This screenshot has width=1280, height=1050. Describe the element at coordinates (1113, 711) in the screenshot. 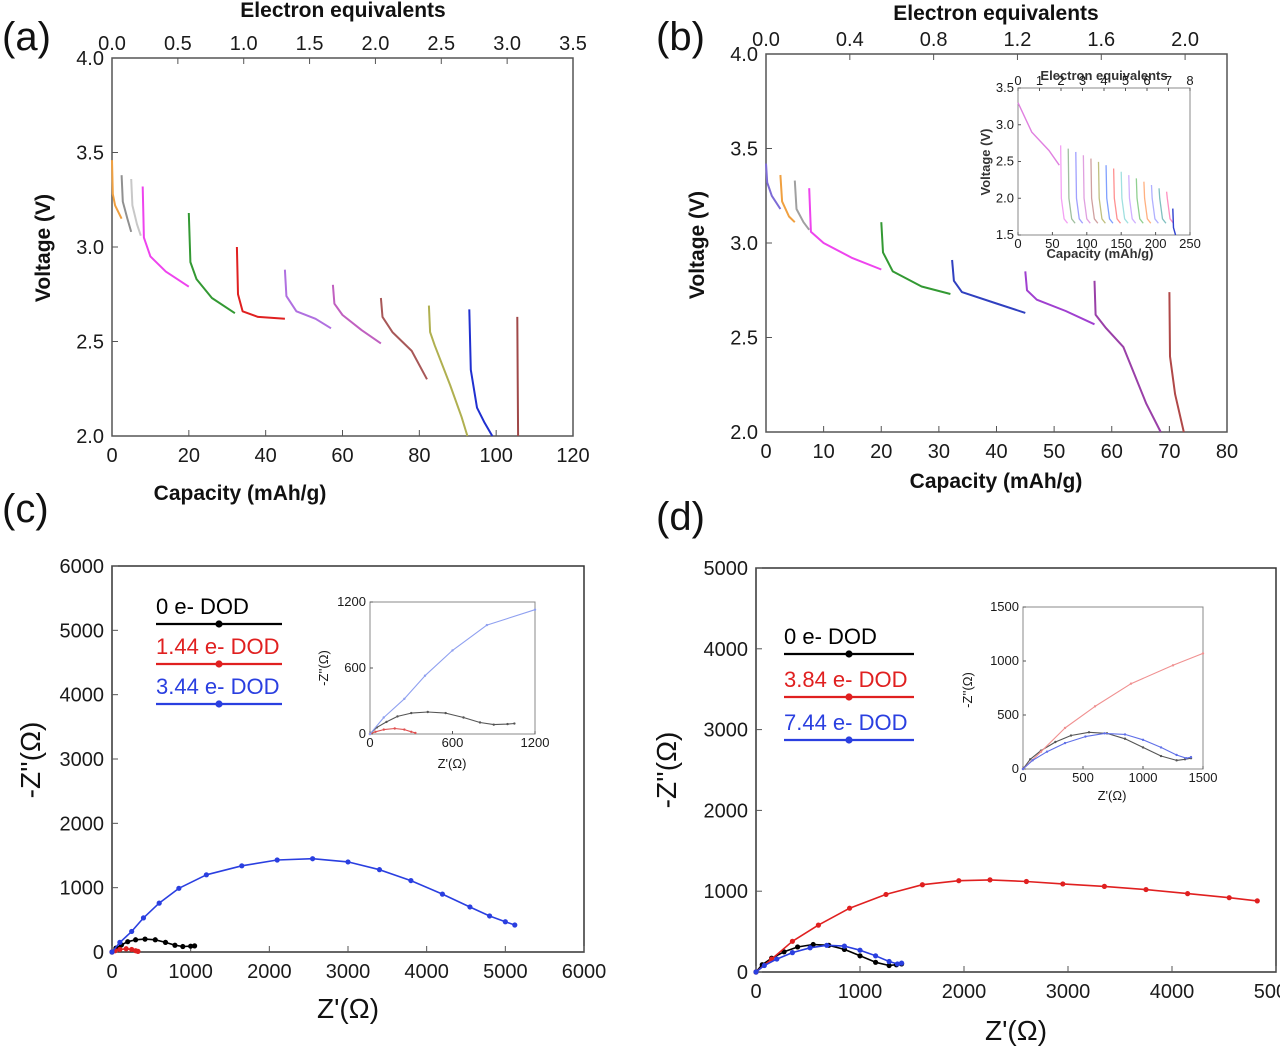

I see `panel-d-inset-plot` at that location.